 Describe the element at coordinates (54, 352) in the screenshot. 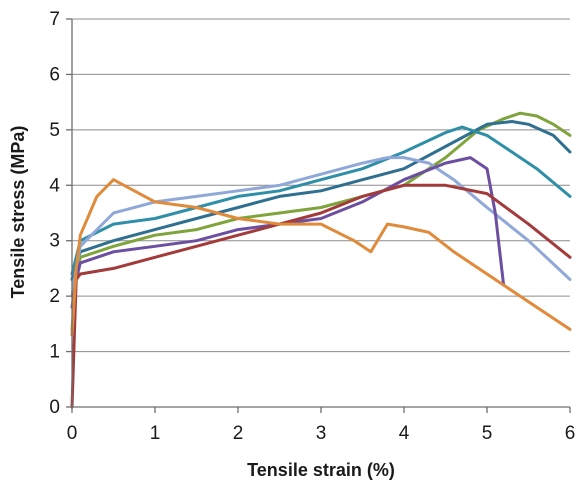

I see `y-tick-label: 1` at that location.